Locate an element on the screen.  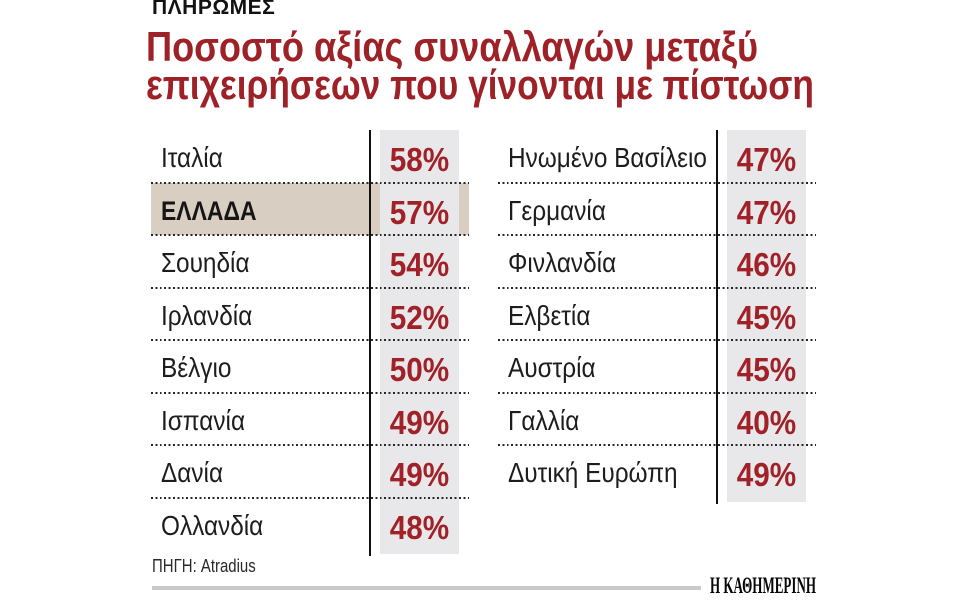
country-label: Ολλανδία is located at coordinates (212, 525).